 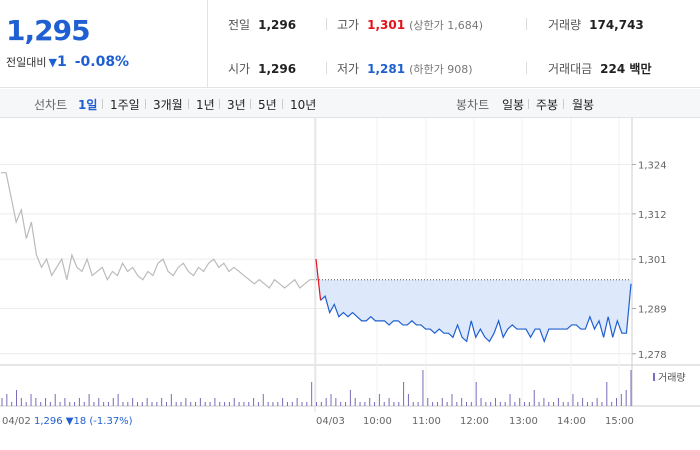 I want to click on stat-amount: 거래대금 224 백만, so click(x=599, y=68).